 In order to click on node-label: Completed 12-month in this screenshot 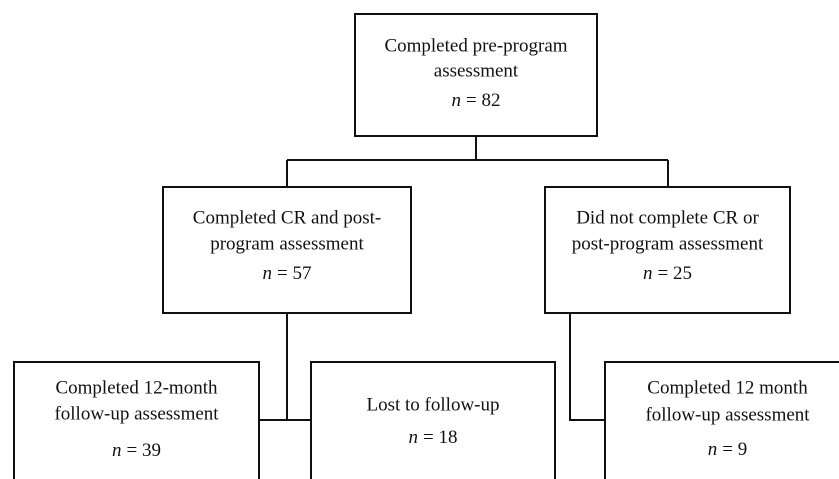, I will do `click(136, 387)`.